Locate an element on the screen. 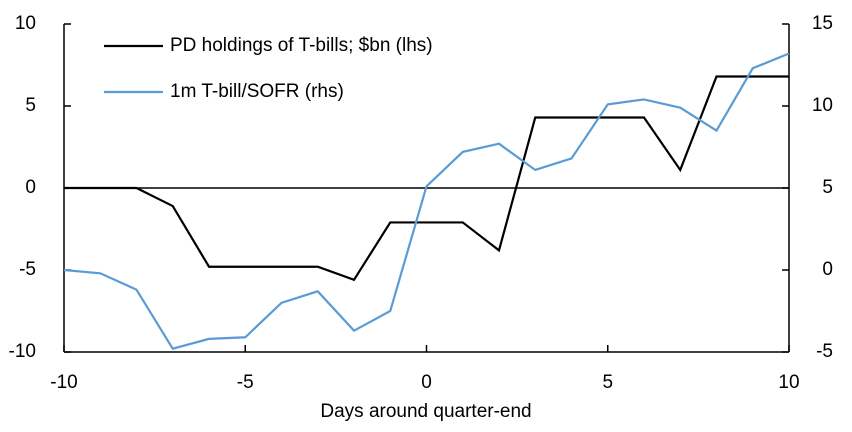  y2-tick-label: 0 is located at coordinates (827, 269).